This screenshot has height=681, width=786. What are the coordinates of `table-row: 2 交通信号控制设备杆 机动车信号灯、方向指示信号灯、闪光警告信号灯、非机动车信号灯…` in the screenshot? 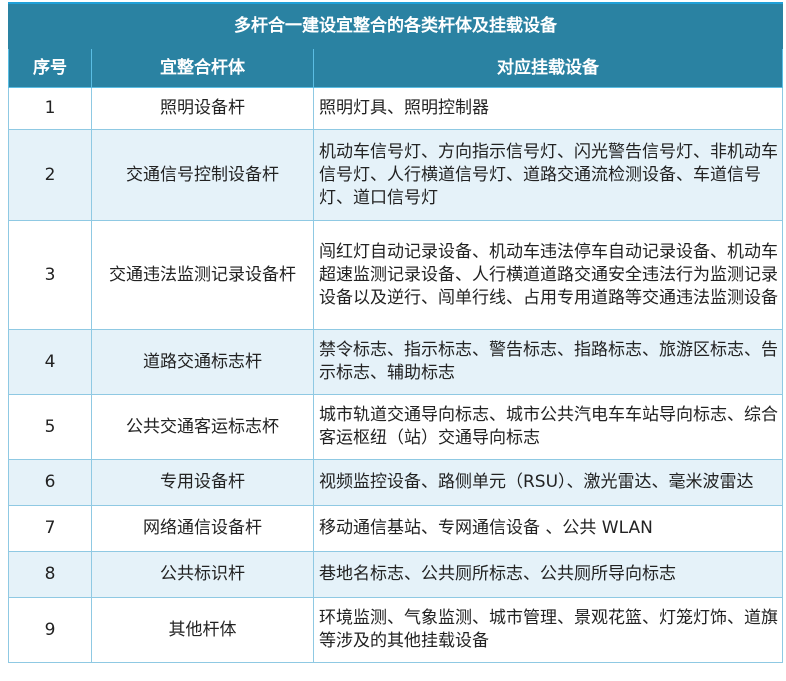 It's located at (395, 175).